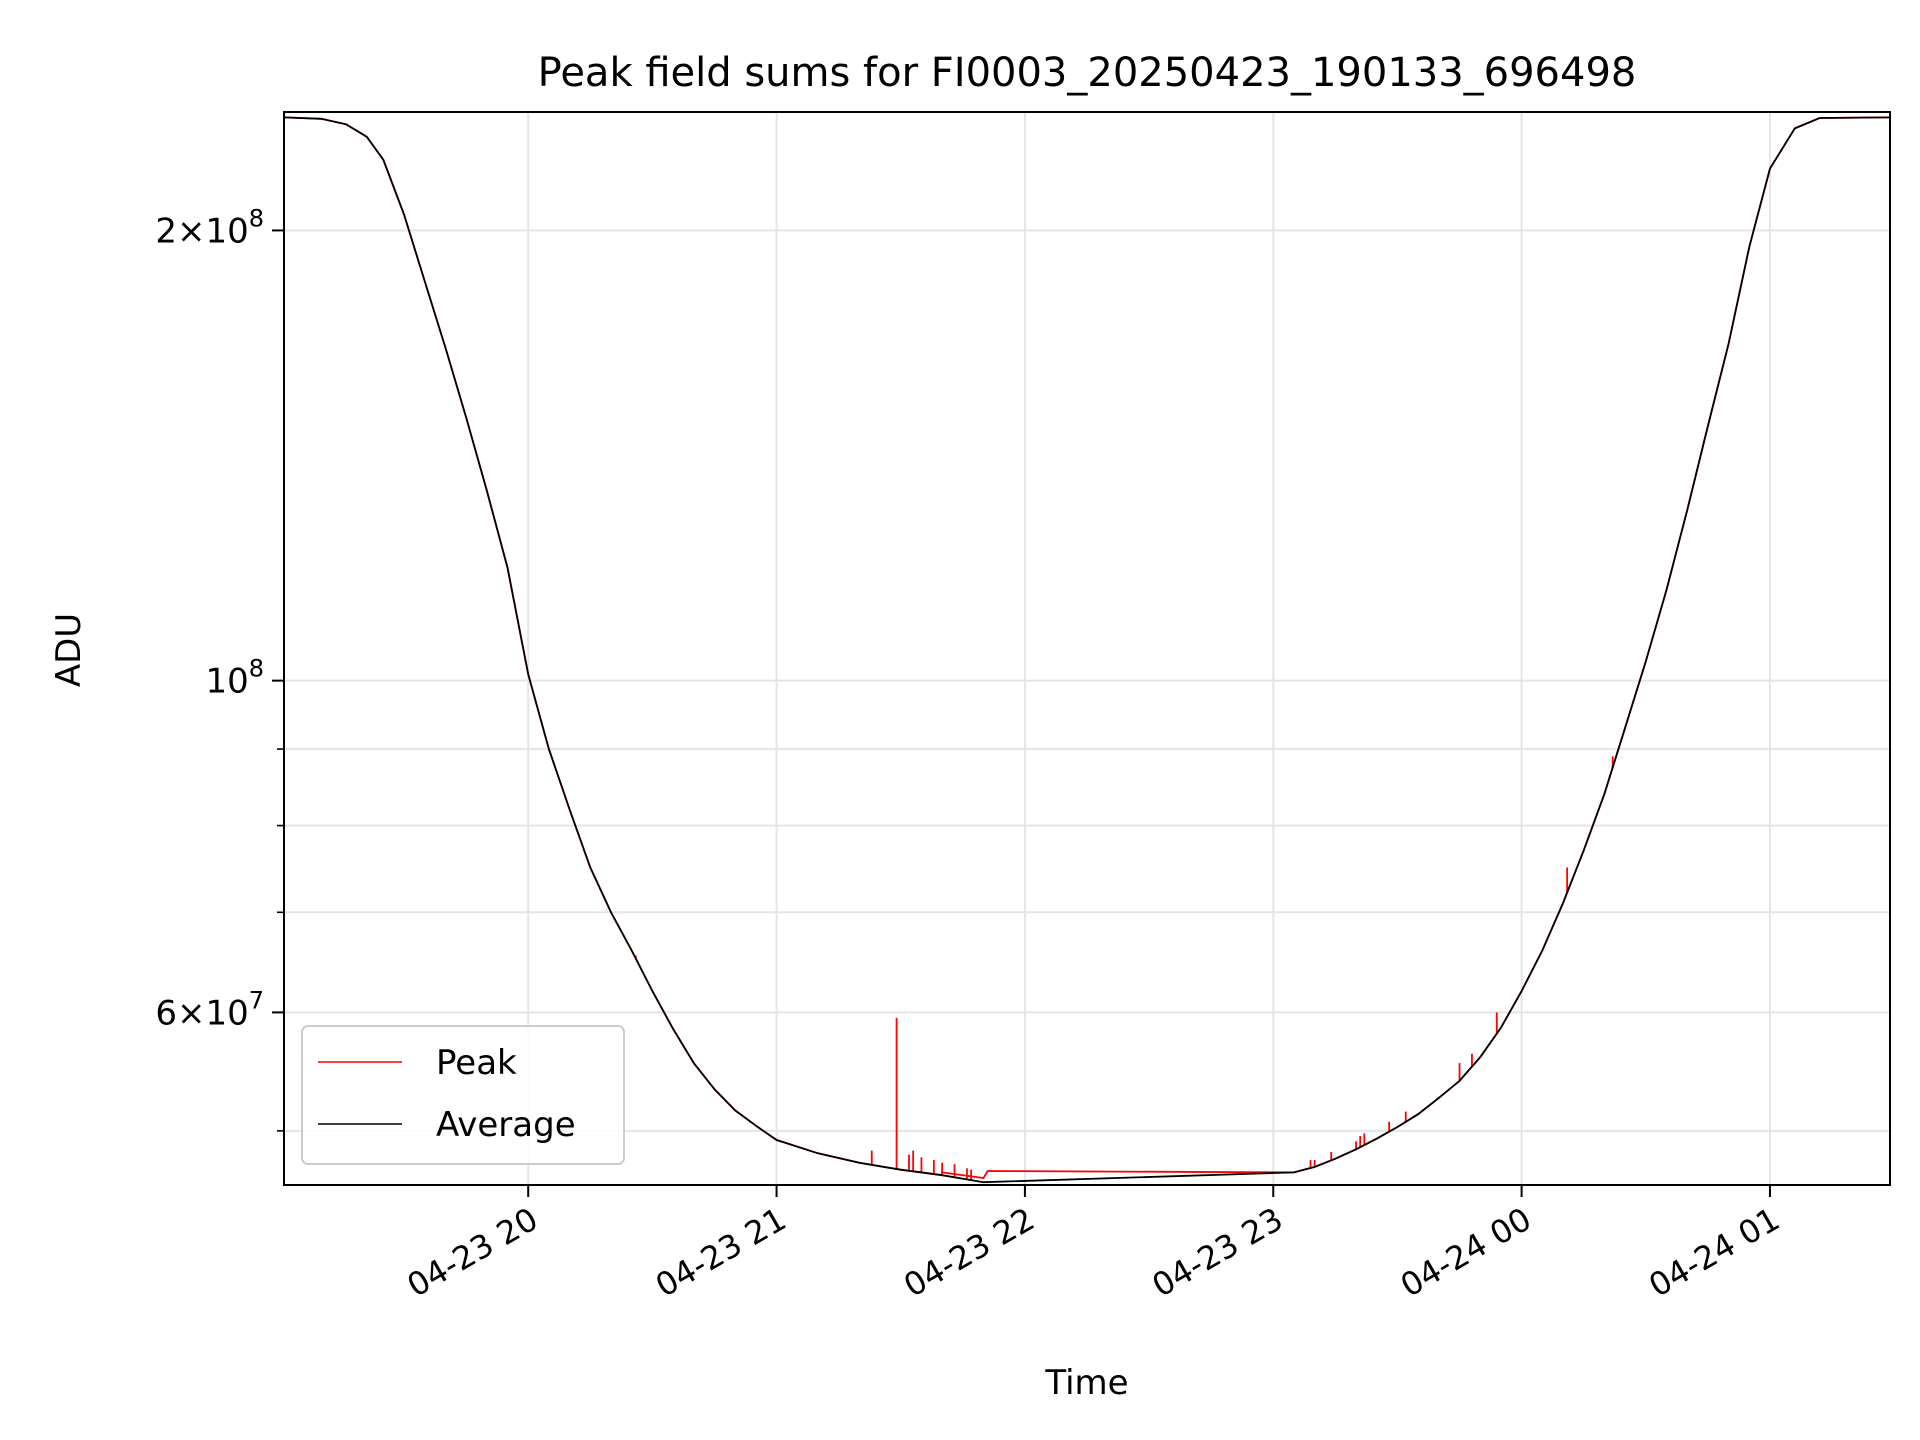 The image size is (1920, 1440). I want to click on legend-label-average: Average, so click(506, 1125).